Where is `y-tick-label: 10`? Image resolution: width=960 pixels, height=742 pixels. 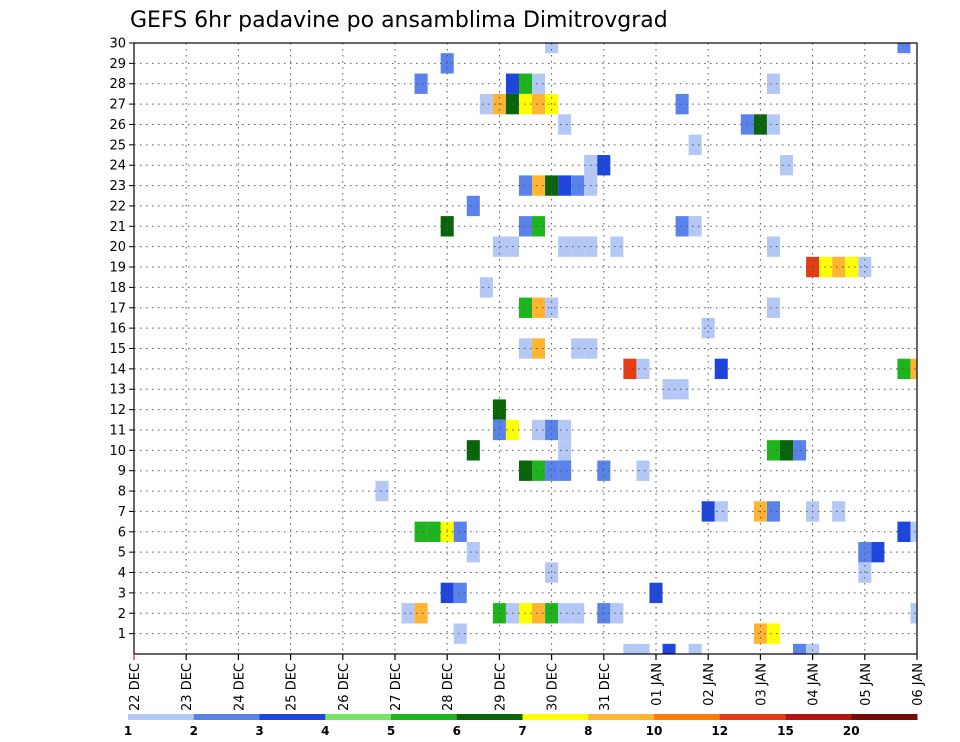 y-tick-label: 10 is located at coordinates (117, 451).